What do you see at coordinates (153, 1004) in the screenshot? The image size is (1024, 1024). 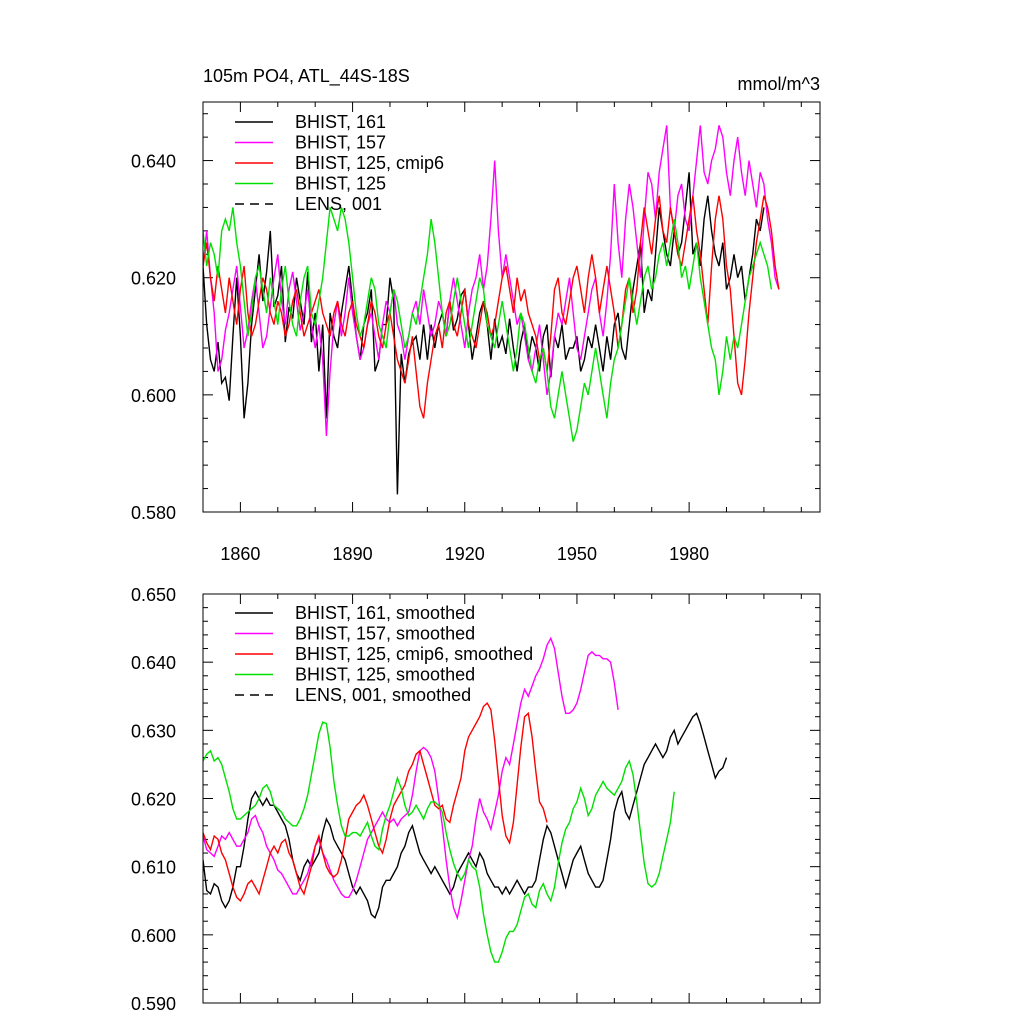 I see `y-tick-label: 0.590` at bounding box center [153, 1004].